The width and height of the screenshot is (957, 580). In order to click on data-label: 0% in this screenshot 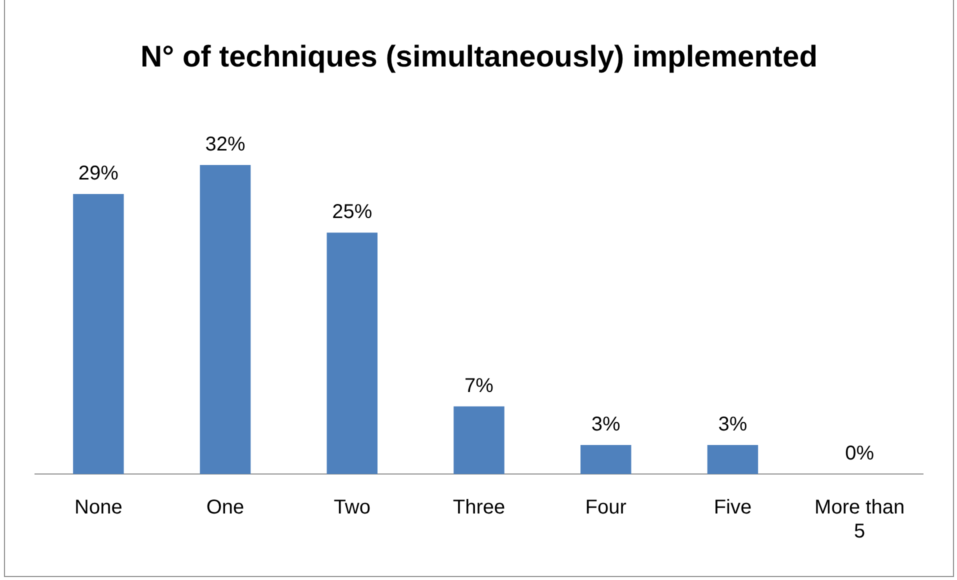, I will do `click(859, 453)`.